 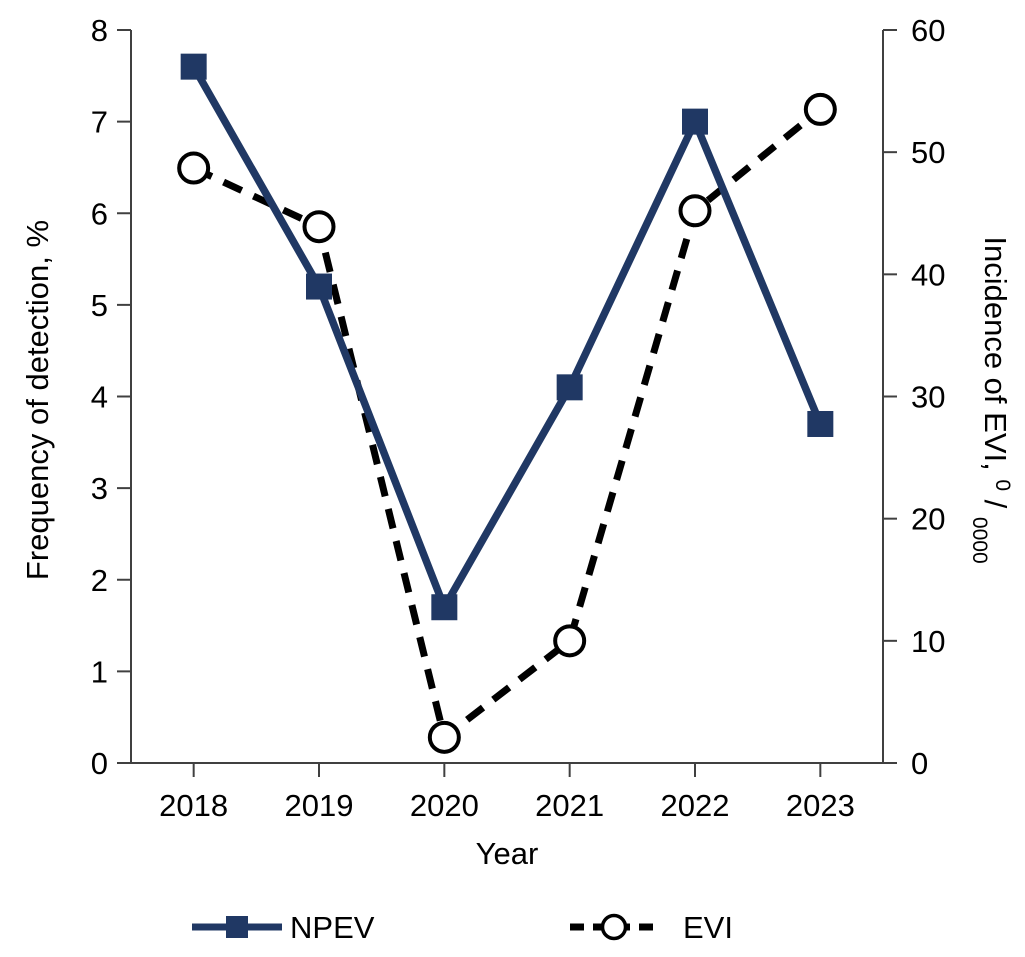 What do you see at coordinates (425, 927) in the screenshot?
I see `legend-samples-group` at bounding box center [425, 927].